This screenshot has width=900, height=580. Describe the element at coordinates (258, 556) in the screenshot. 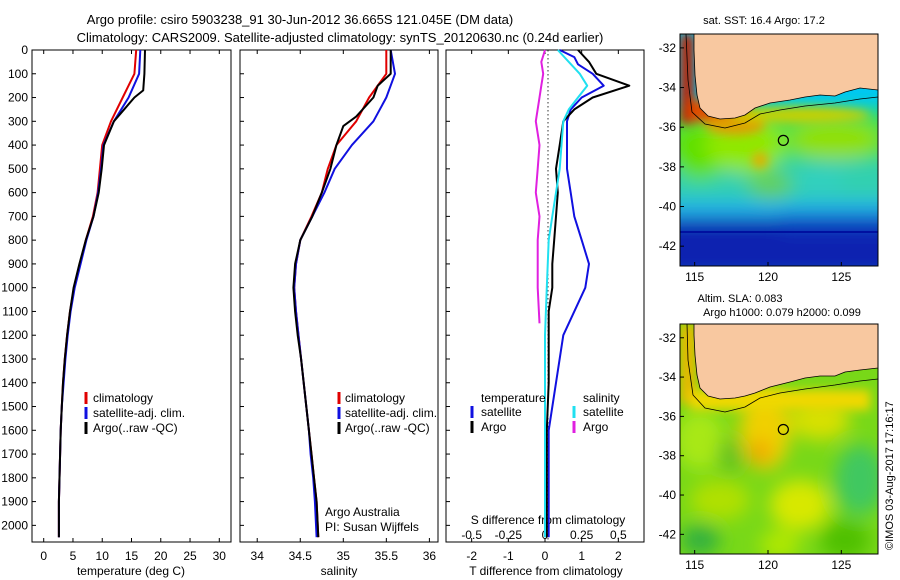

I see `x-tick-label: 34` at that location.